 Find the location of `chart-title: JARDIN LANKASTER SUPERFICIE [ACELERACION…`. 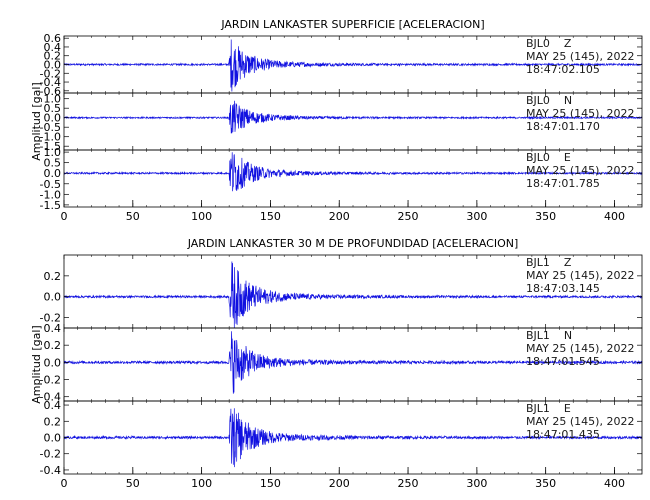

chart-title: JARDIN LANKASTER SUPERFICIE [ACELERACION… is located at coordinates (352, 24).